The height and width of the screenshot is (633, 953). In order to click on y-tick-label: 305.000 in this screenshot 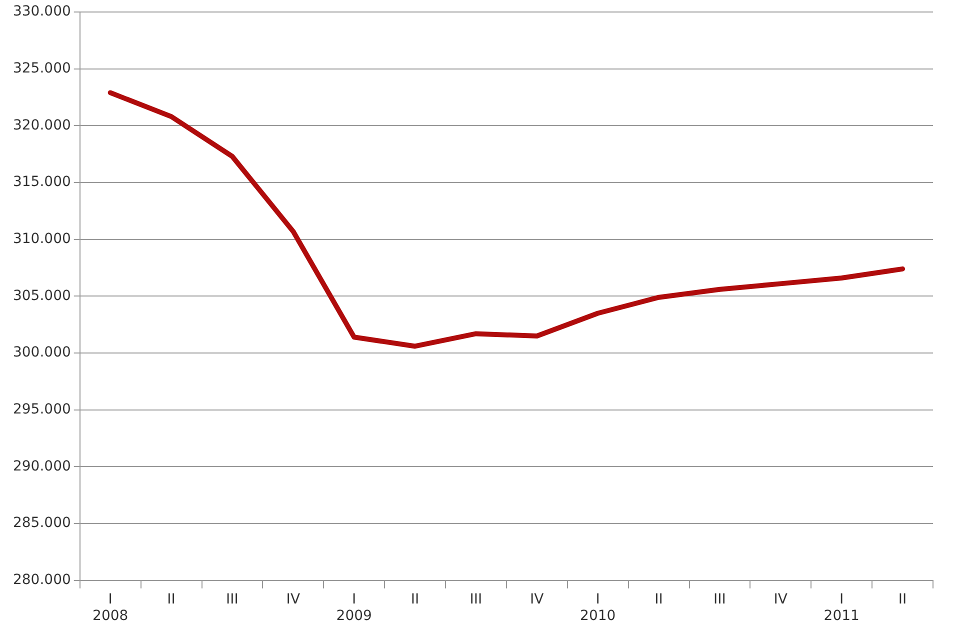, I will do `click(41, 296)`.